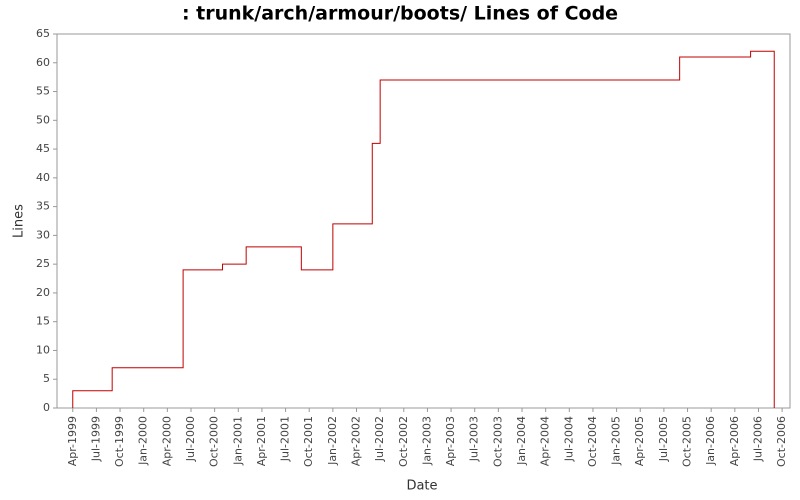  Describe the element at coordinates (379, 439) in the screenshot. I see `x-tick-label: Jul-2002` at that location.